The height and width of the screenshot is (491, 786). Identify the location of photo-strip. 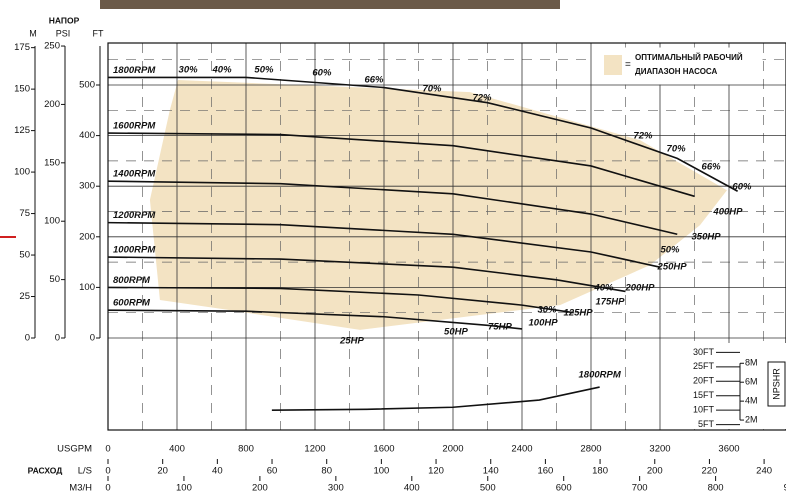
(330, 4).